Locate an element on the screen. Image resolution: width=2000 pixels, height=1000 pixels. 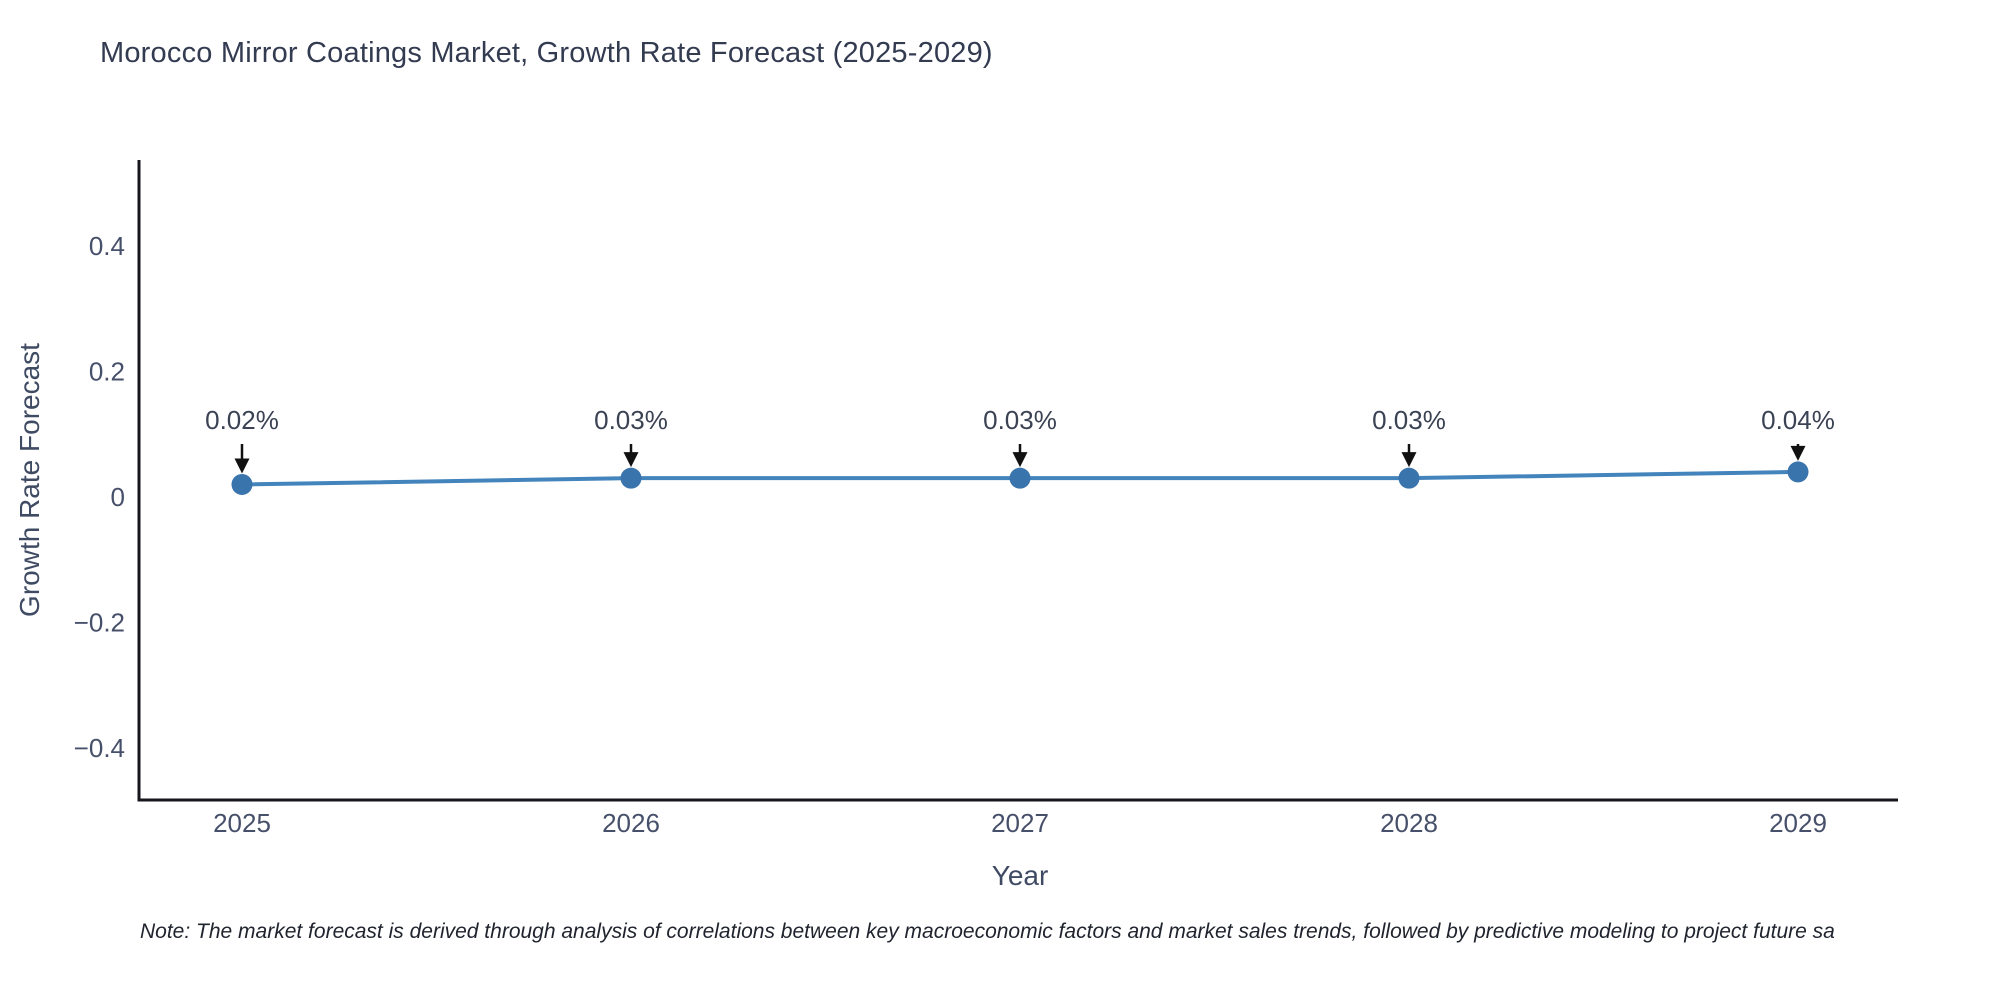
y-tick-label: 0.4 is located at coordinates (107, 246).